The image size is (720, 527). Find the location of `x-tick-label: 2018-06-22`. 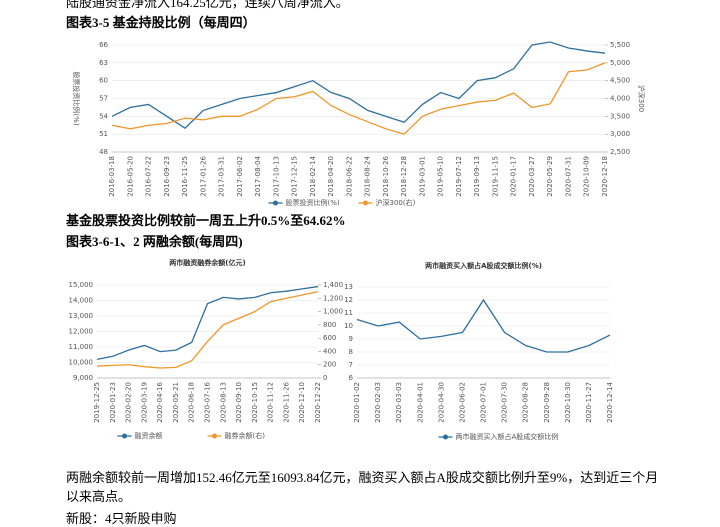

x-tick-label: 2018-06-22 is located at coordinates (349, 176).